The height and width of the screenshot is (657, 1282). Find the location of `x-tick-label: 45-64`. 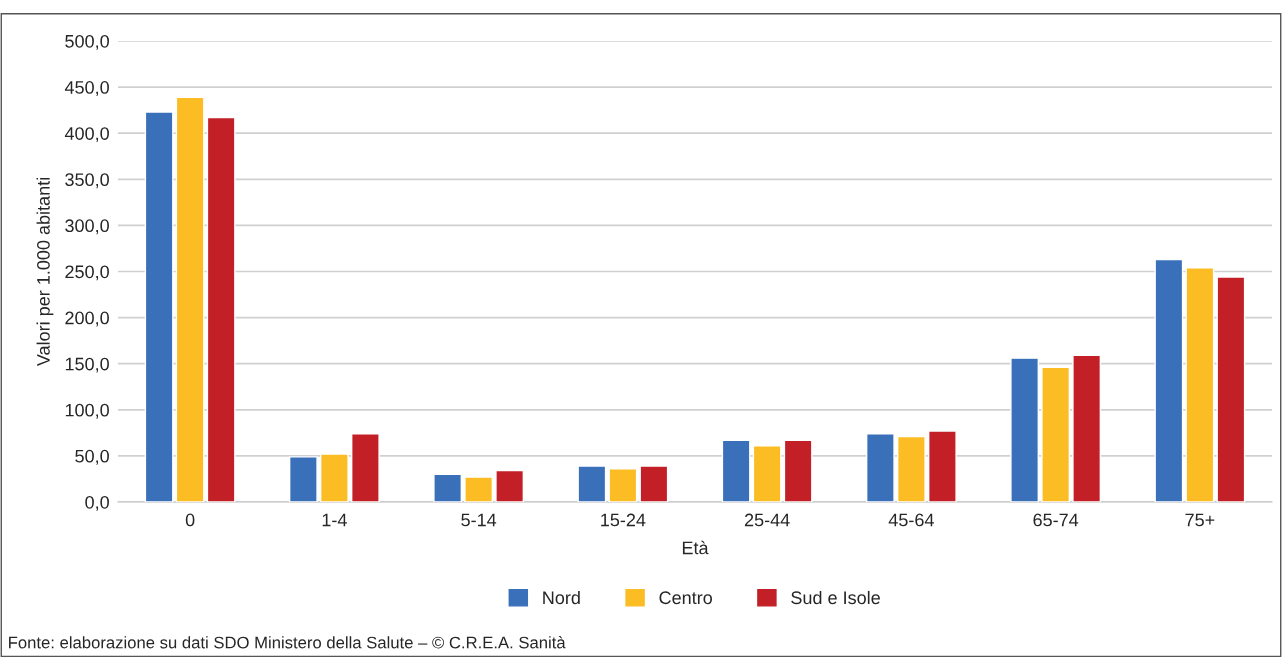

x-tick-label: 45-64 is located at coordinates (911, 520).